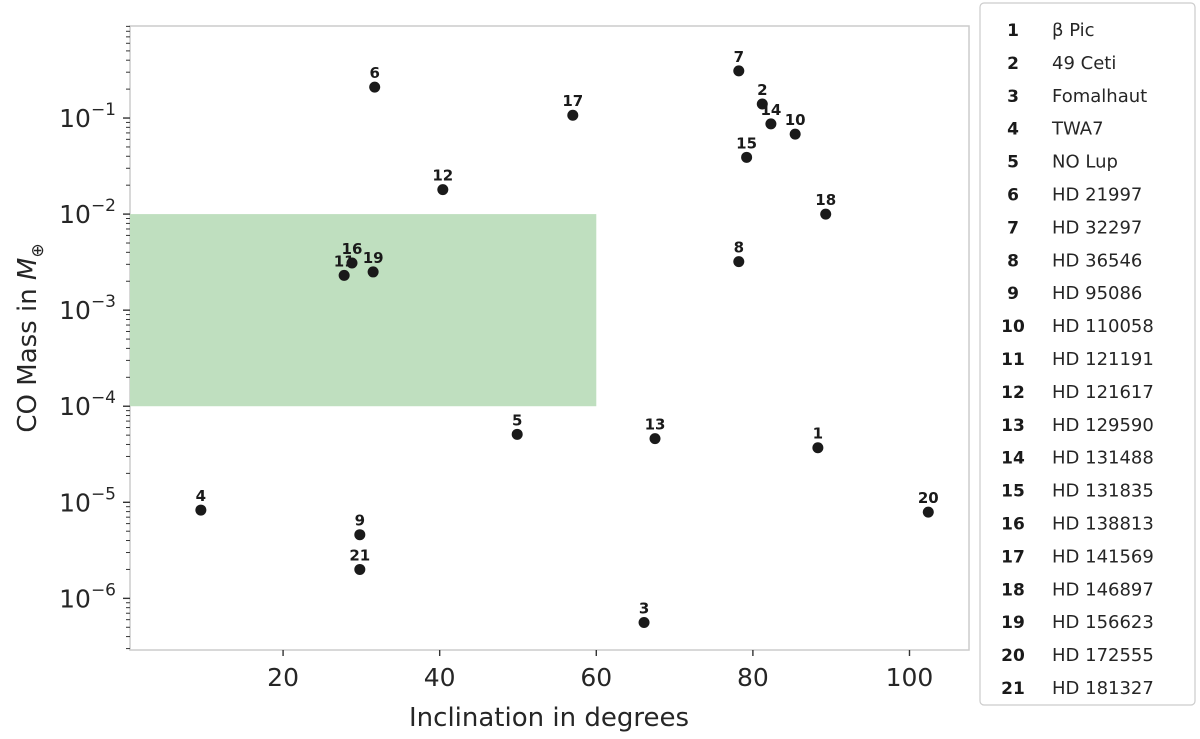  Describe the element at coordinates (1103, 622) in the screenshot. I see `legend-name: HD 156623` at that location.